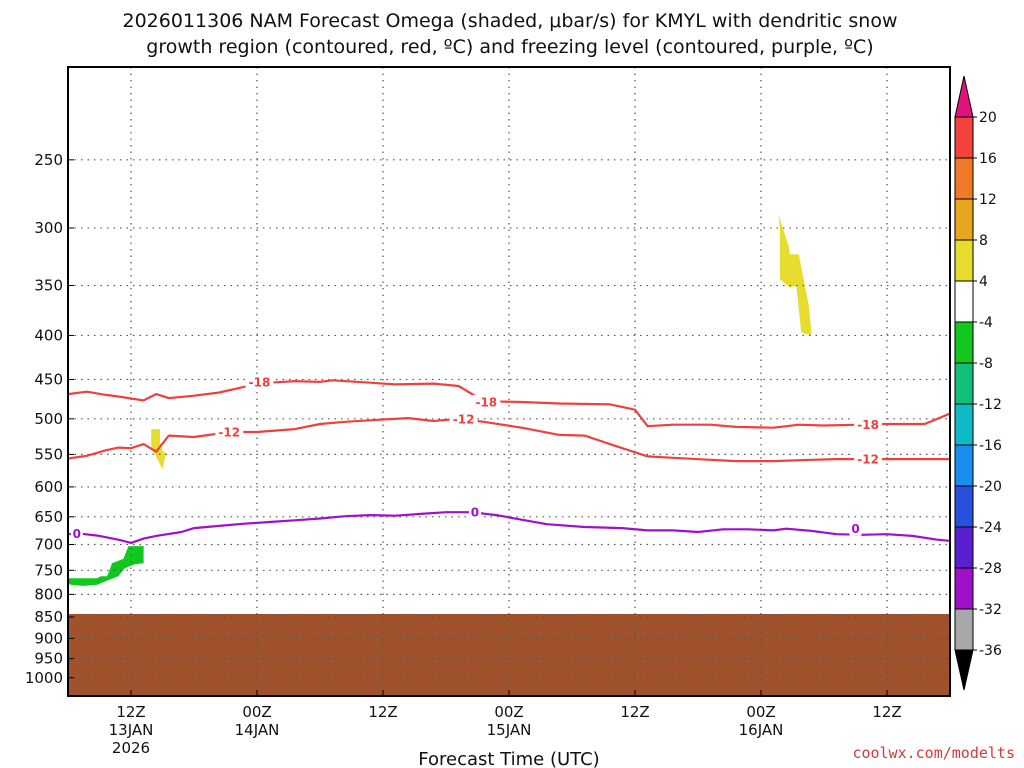 This screenshot has width=1024, height=768. Describe the element at coordinates (48, 617) in the screenshot. I see `y-tick-label-850: 850` at that location.